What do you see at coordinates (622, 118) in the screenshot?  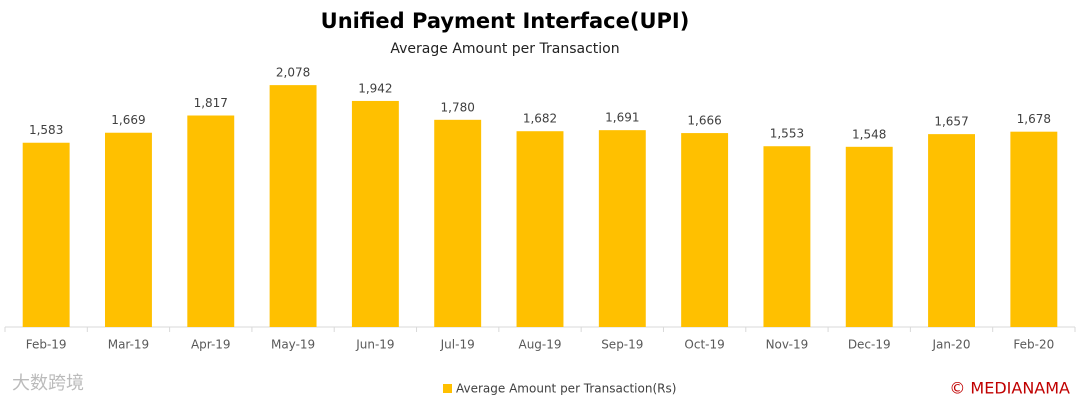 I see `value-label: 1,691` at bounding box center [622, 118].